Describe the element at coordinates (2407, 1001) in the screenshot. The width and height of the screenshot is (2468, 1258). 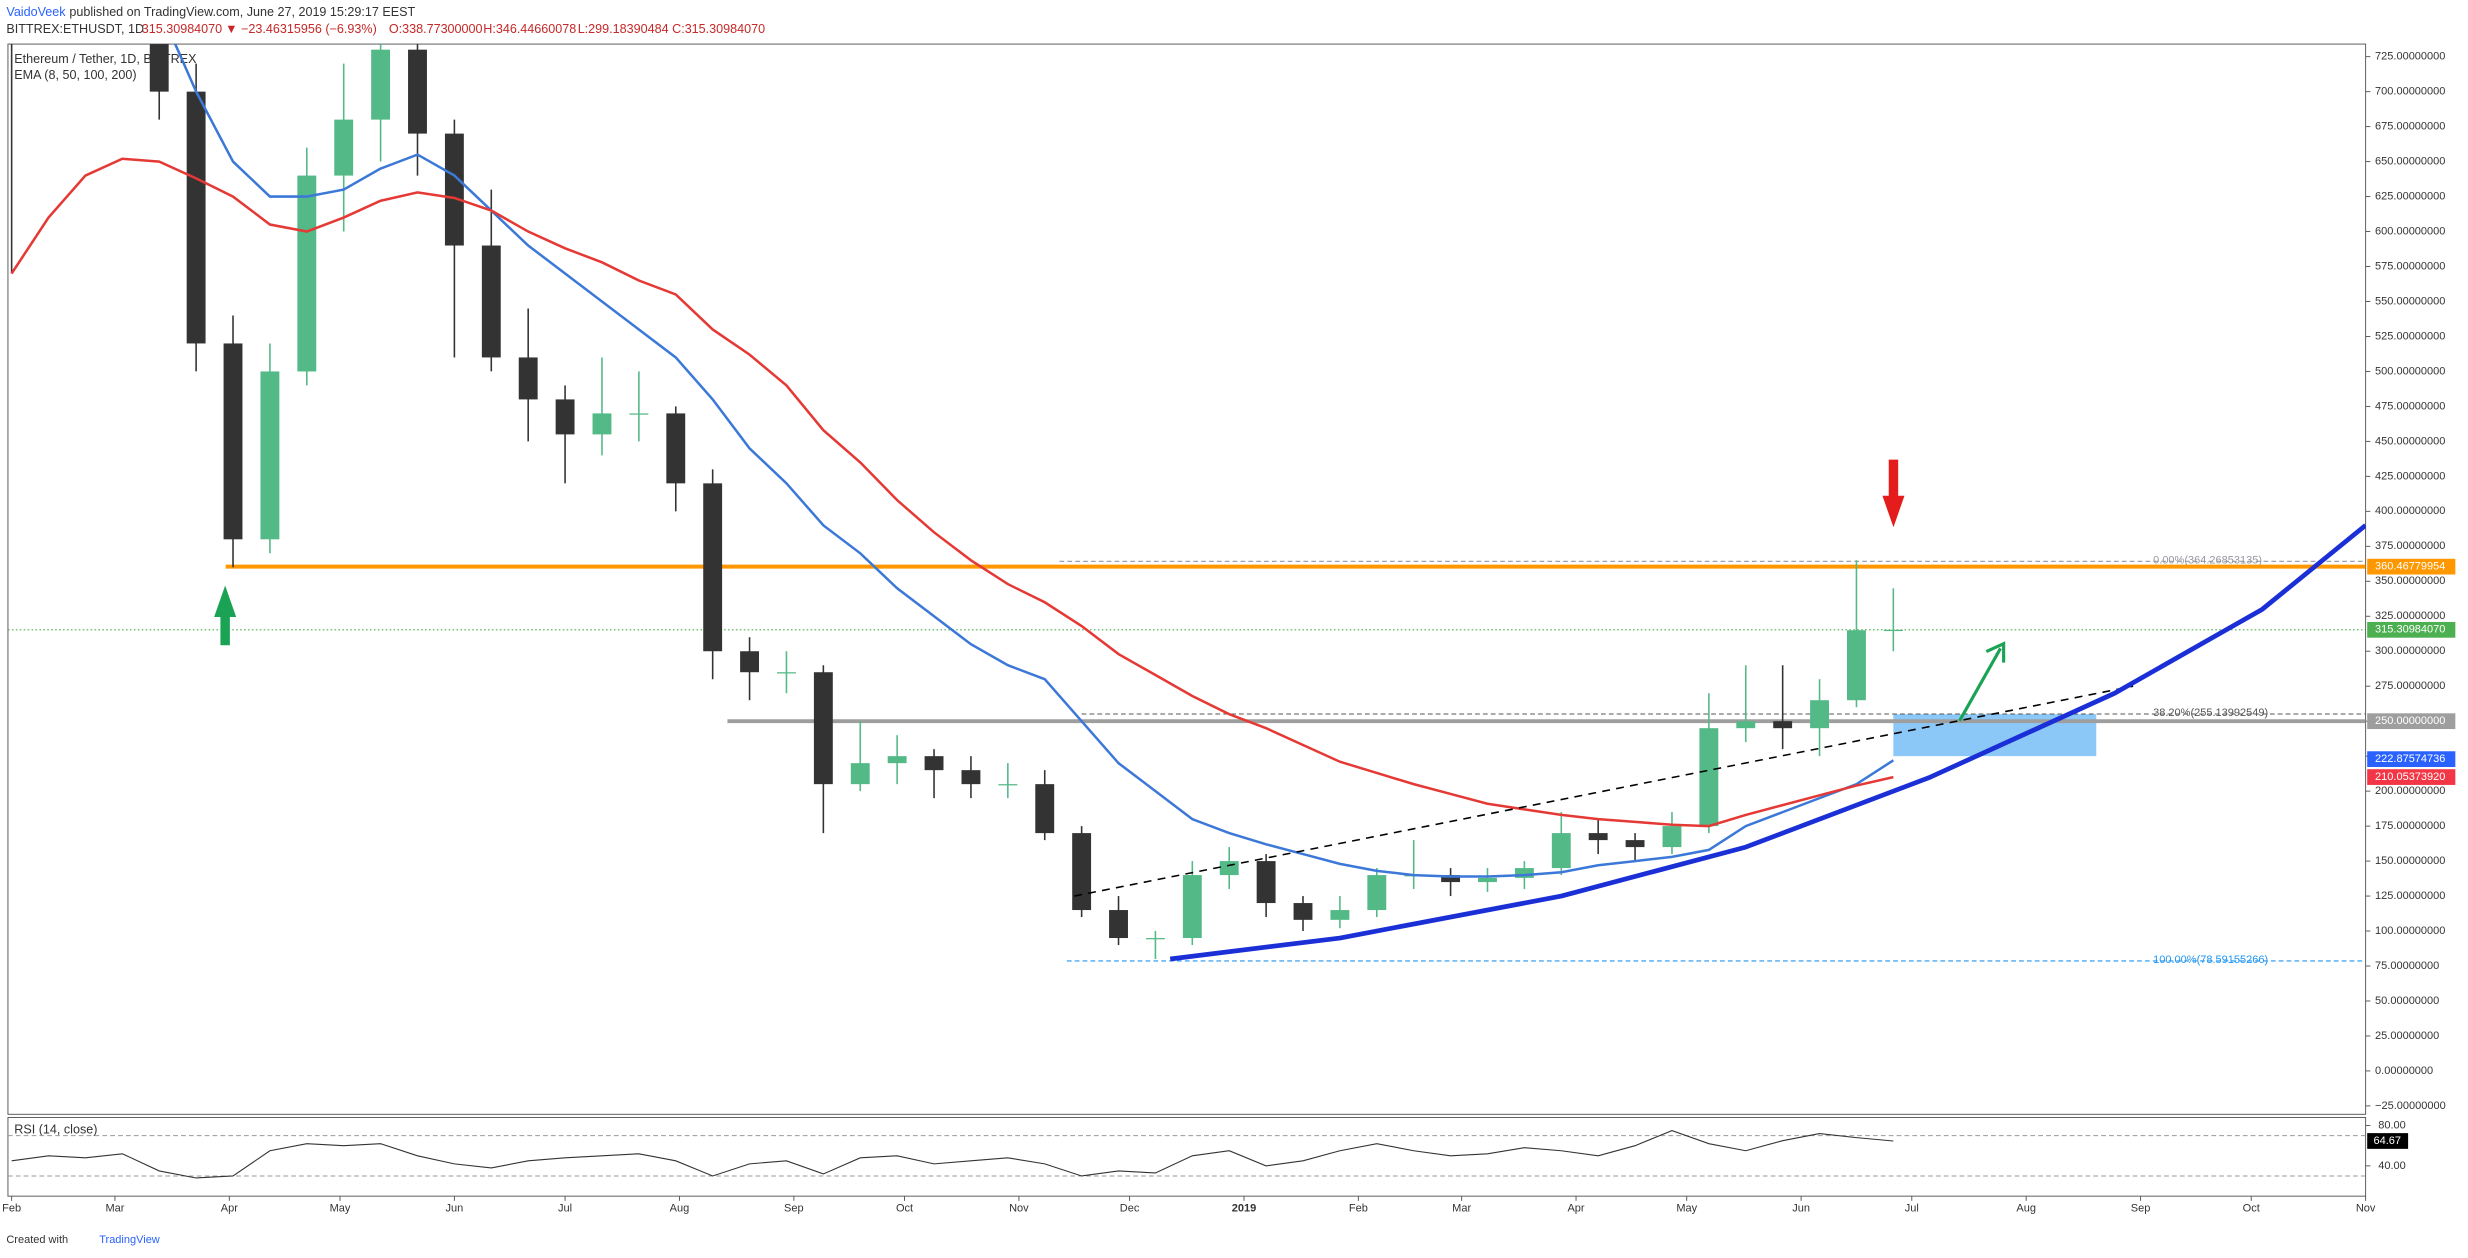
I see `y-tick-label: 50.00000000` at that location.